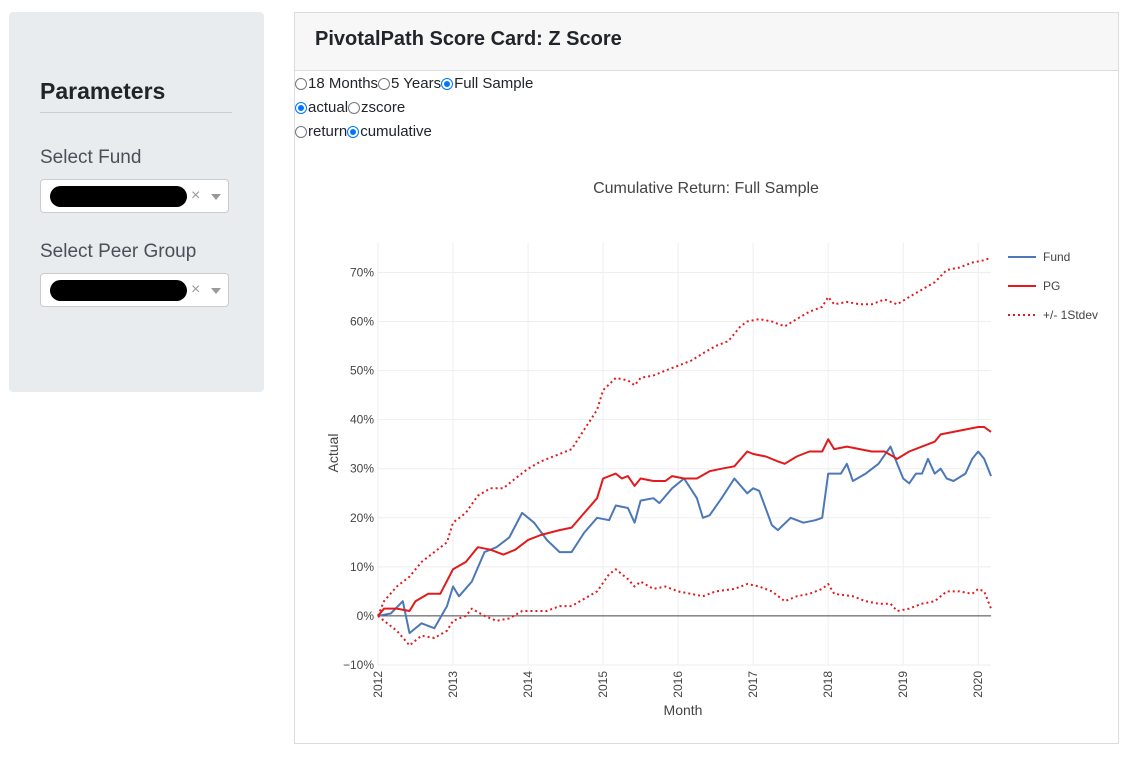 The image size is (1129, 759). Describe the element at coordinates (362, 420) in the screenshot. I see `y-tick-label: 40%` at that location.